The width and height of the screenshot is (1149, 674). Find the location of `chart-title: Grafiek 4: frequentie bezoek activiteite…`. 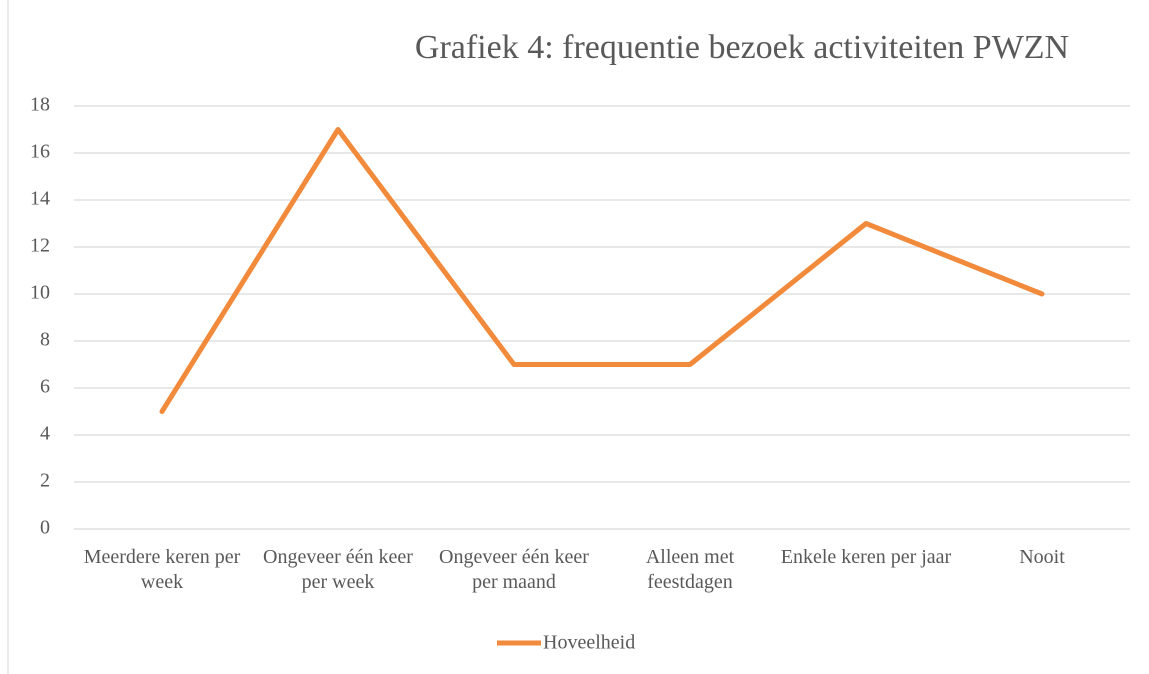

chart-title: Grafiek 4: frequentie bezoek activiteite… is located at coordinates (742, 47).